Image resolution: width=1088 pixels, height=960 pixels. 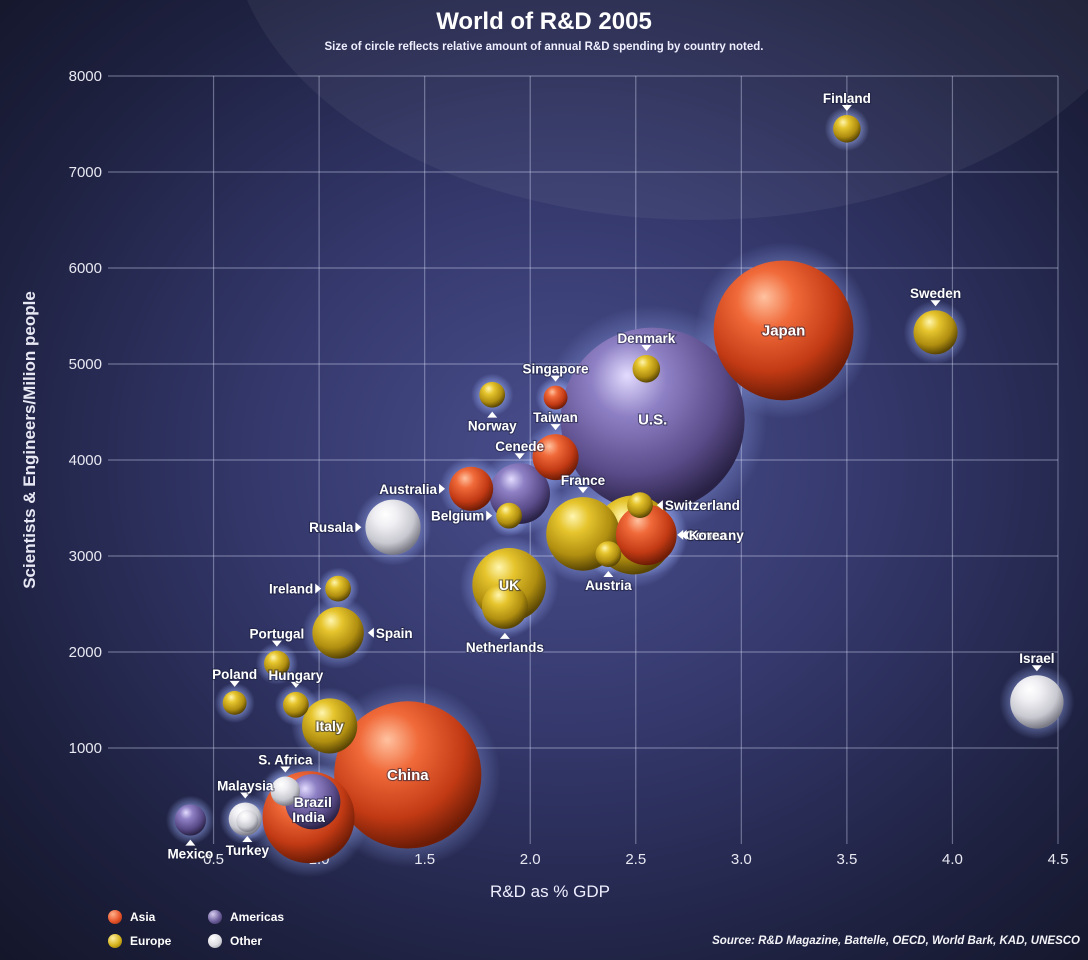 I want to click on bubble-label-finland: Finland, so click(x=847, y=98).